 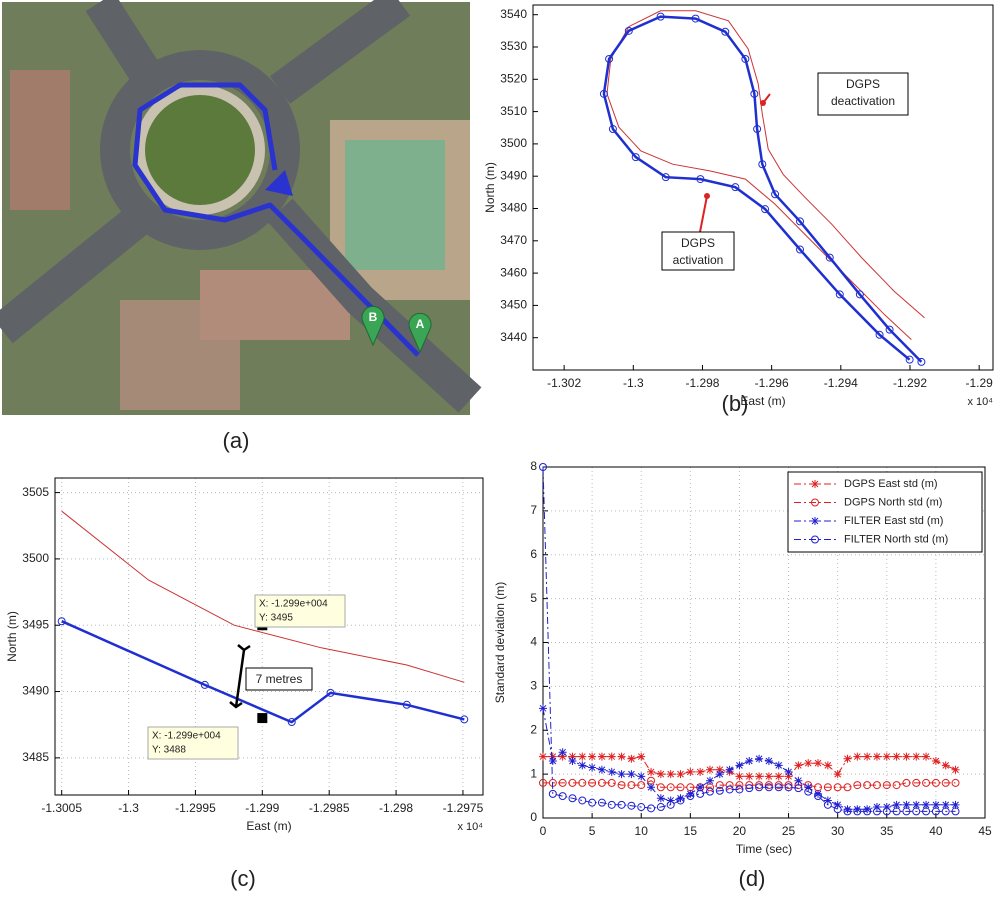 What do you see at coordinates (863, 101) in the screenshot?
I see `annotation-text: deactivation` at bounding box center [863, 101].